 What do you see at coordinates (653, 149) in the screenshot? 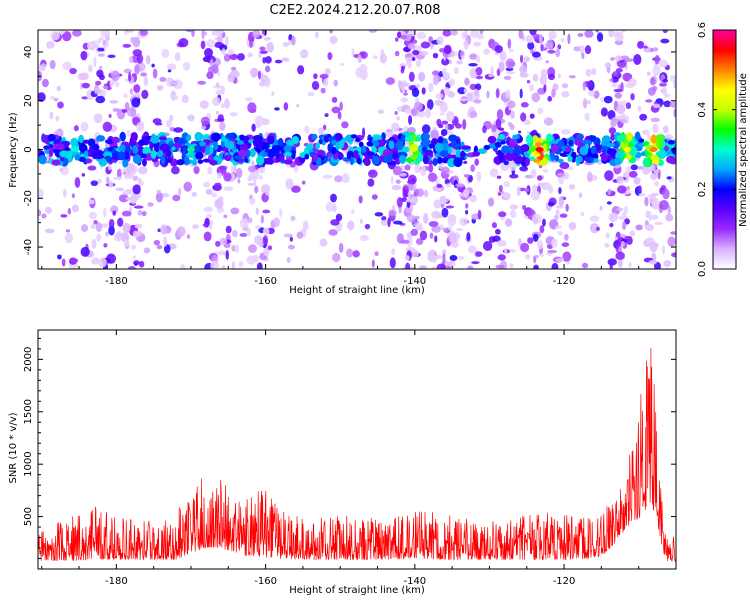
I see `spectrogram-peak` at bounding box center [653, 149].